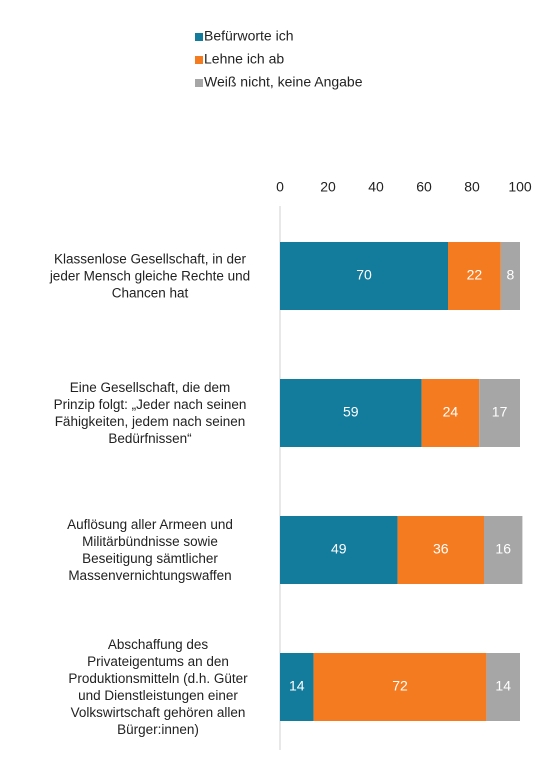 The image size is (537, 757). Describe the element at coordinates (283, 82) in the screenshot. I see `legend-label: Weiß nicht, keine Angabe` at that location.